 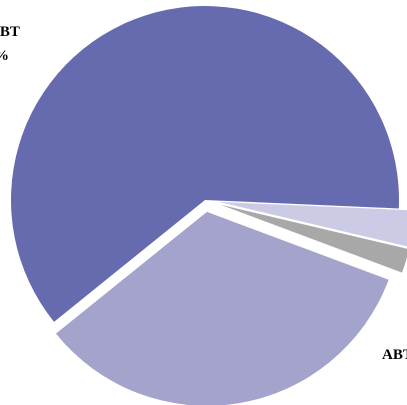 What do you see at coordinates (394, 355) in the screenshot?
I see `slice-label-abt: ABT` at bounding box center [394, 355].